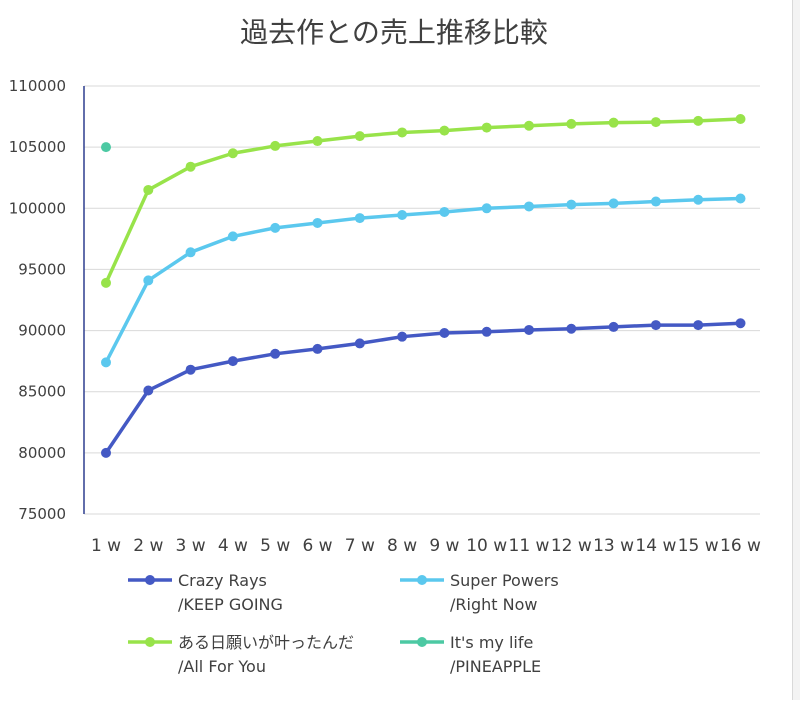 This screenshot has width=800, height=705. What do you see at coordinates (796, 350) in the screenshot?
I see `side-scroll-strip` at bounding box center [796, 350].